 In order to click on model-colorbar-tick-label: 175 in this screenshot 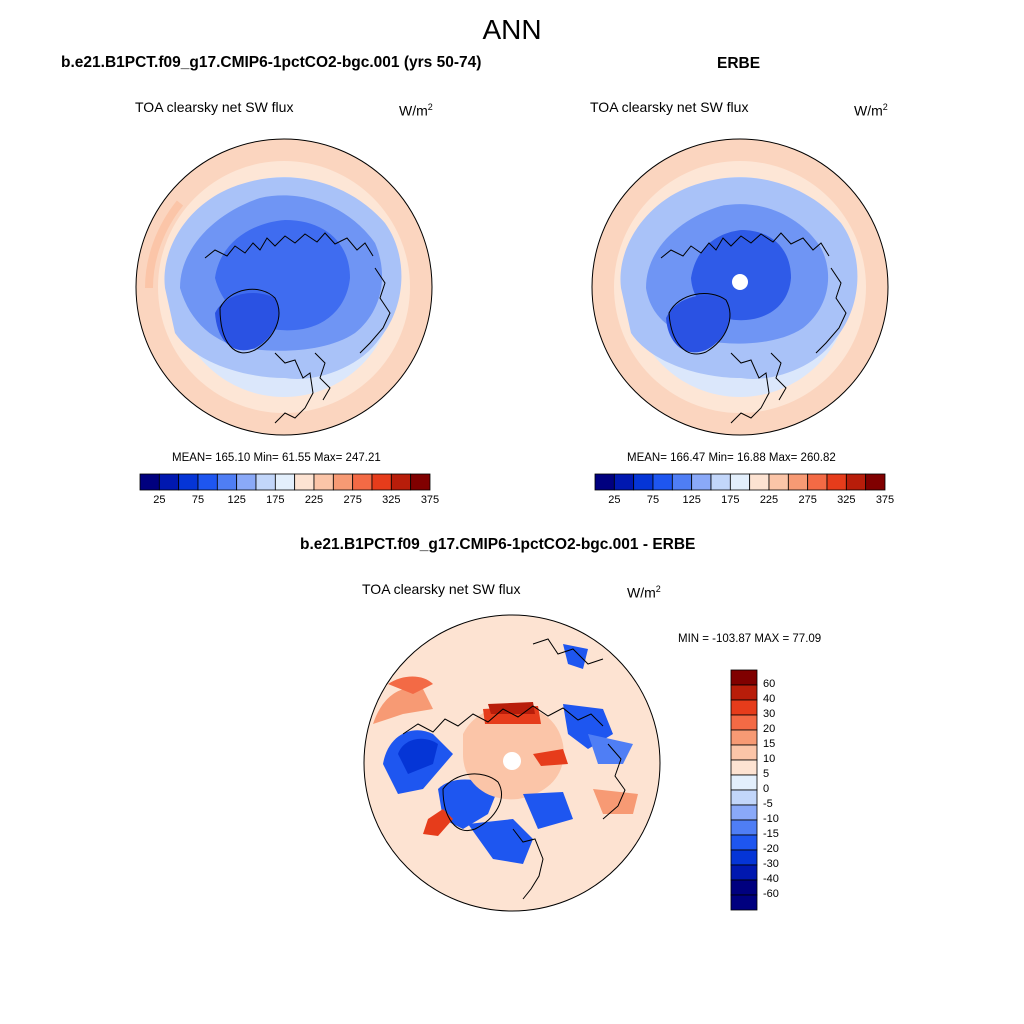, I will do `click(275, 500)`.